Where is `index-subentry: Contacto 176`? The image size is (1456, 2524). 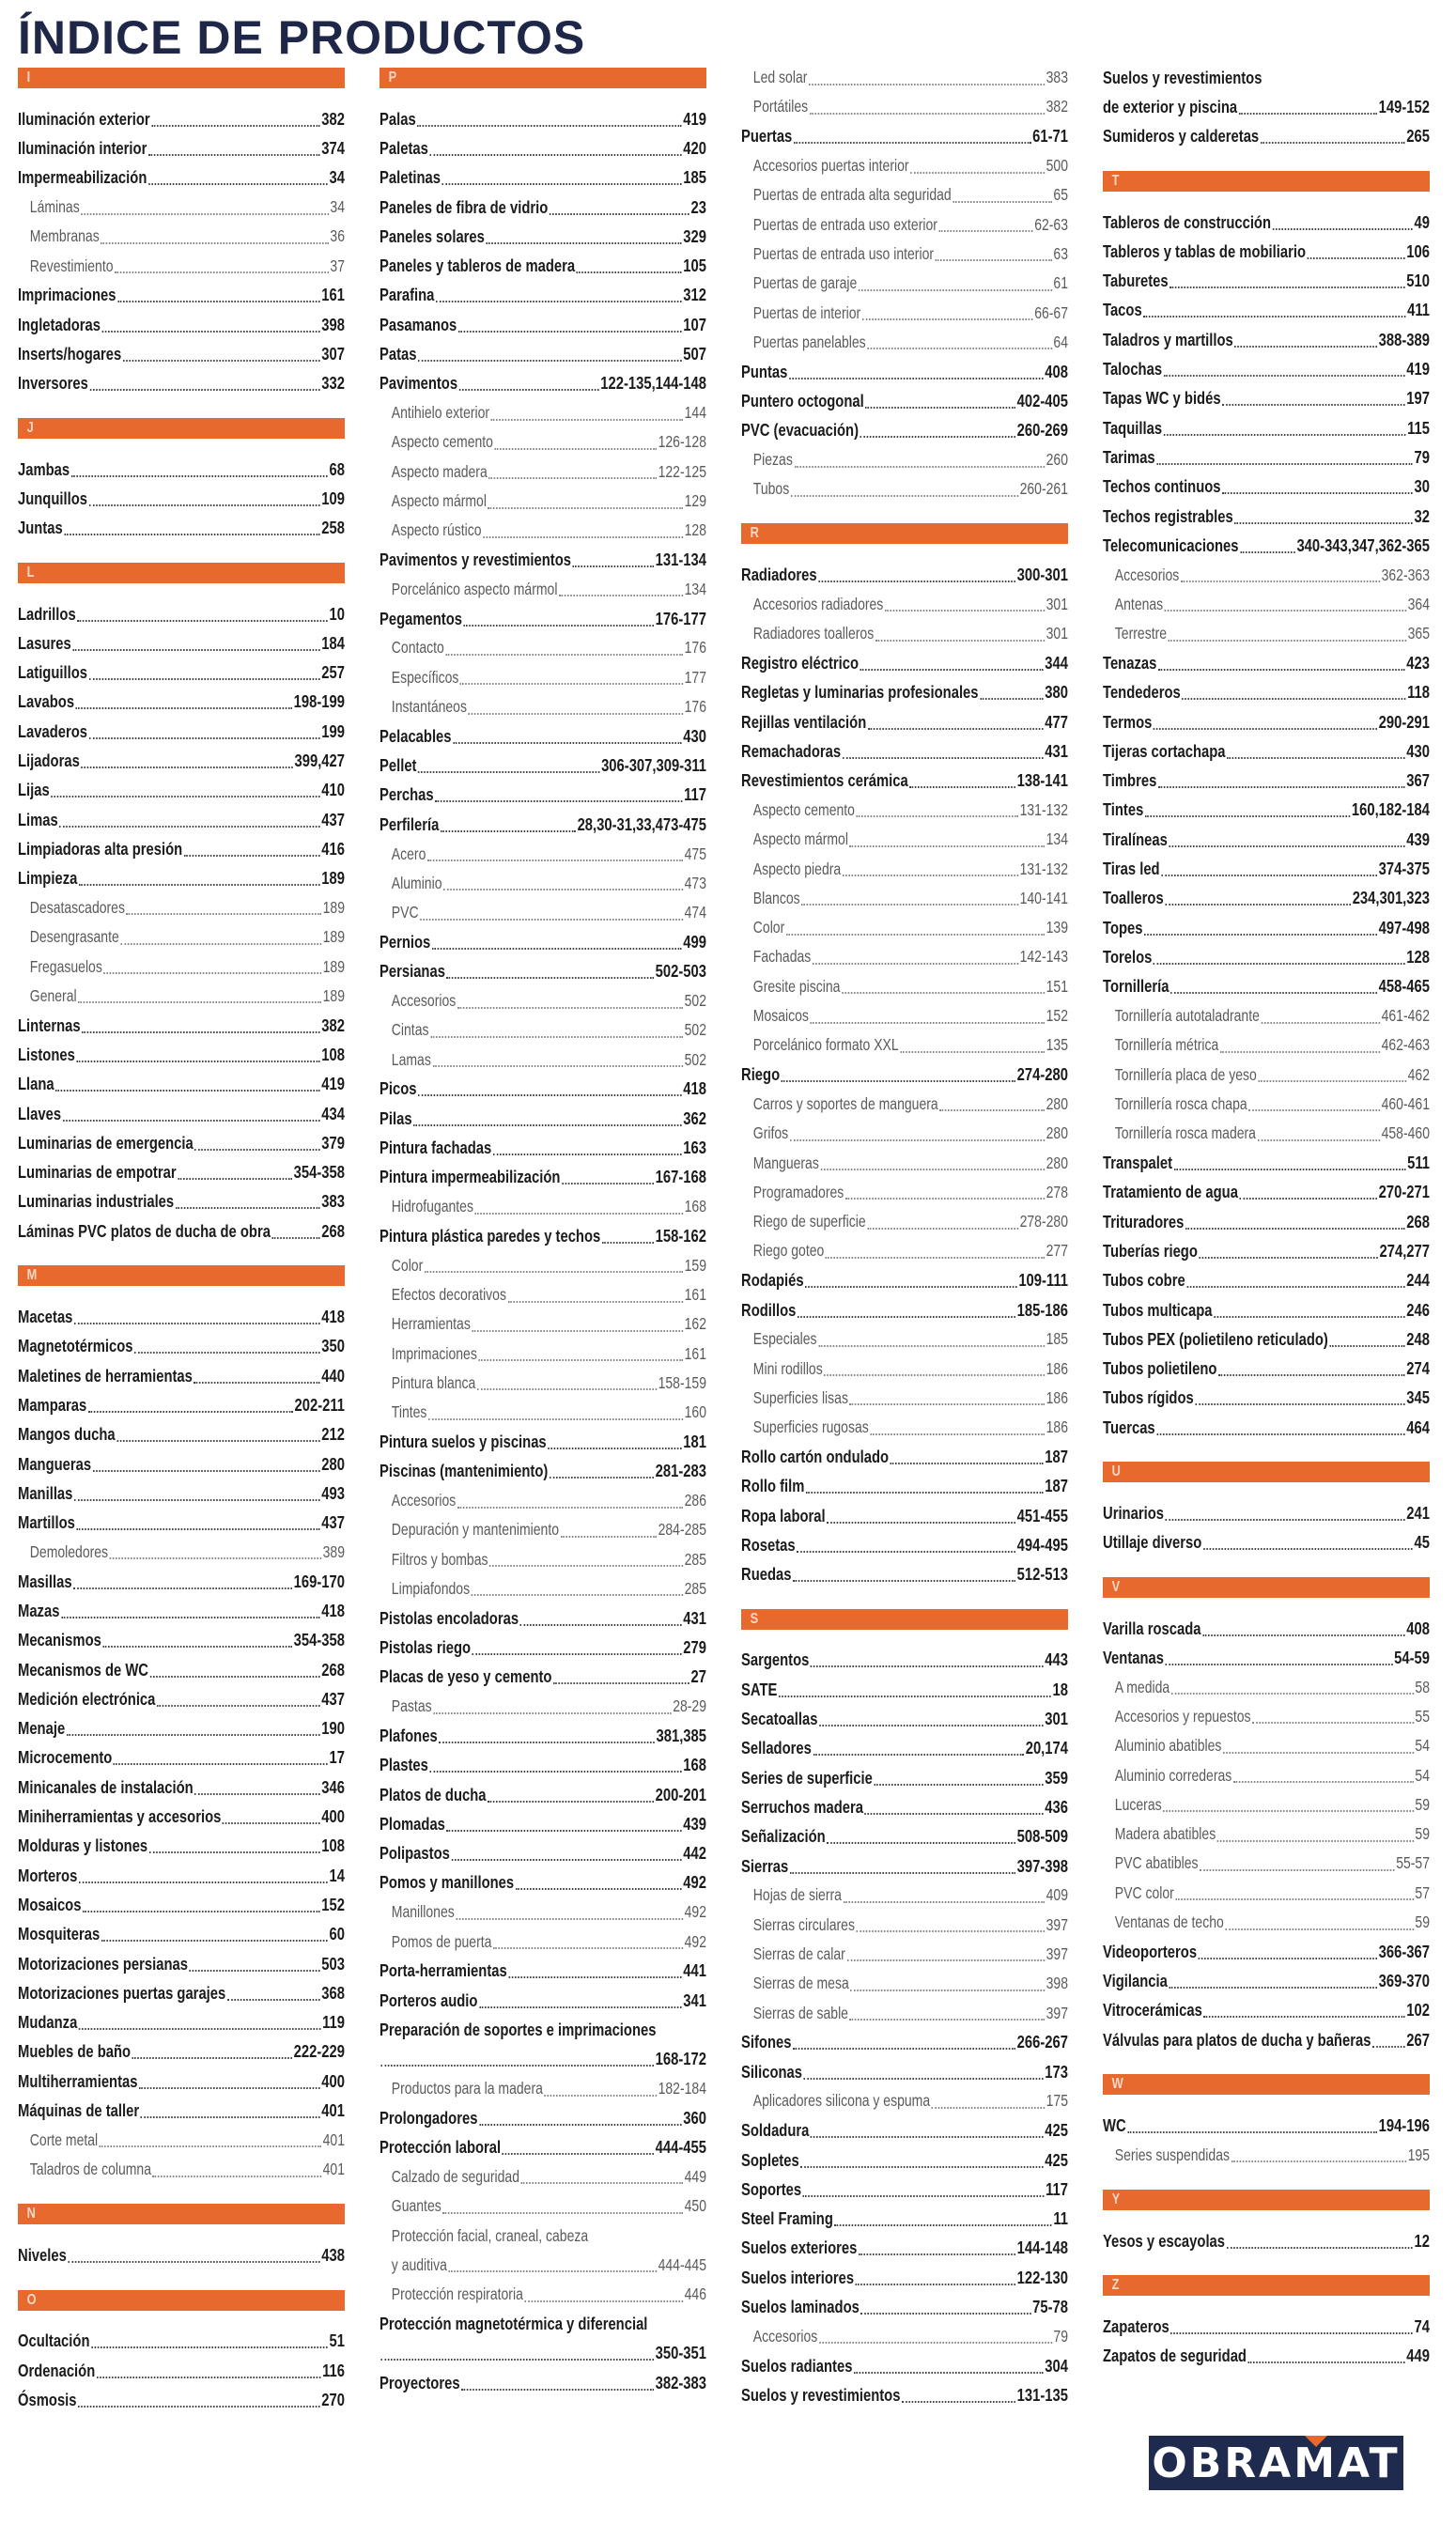
index-subentry: Contacto 176 is located at coordinates (542, 647).